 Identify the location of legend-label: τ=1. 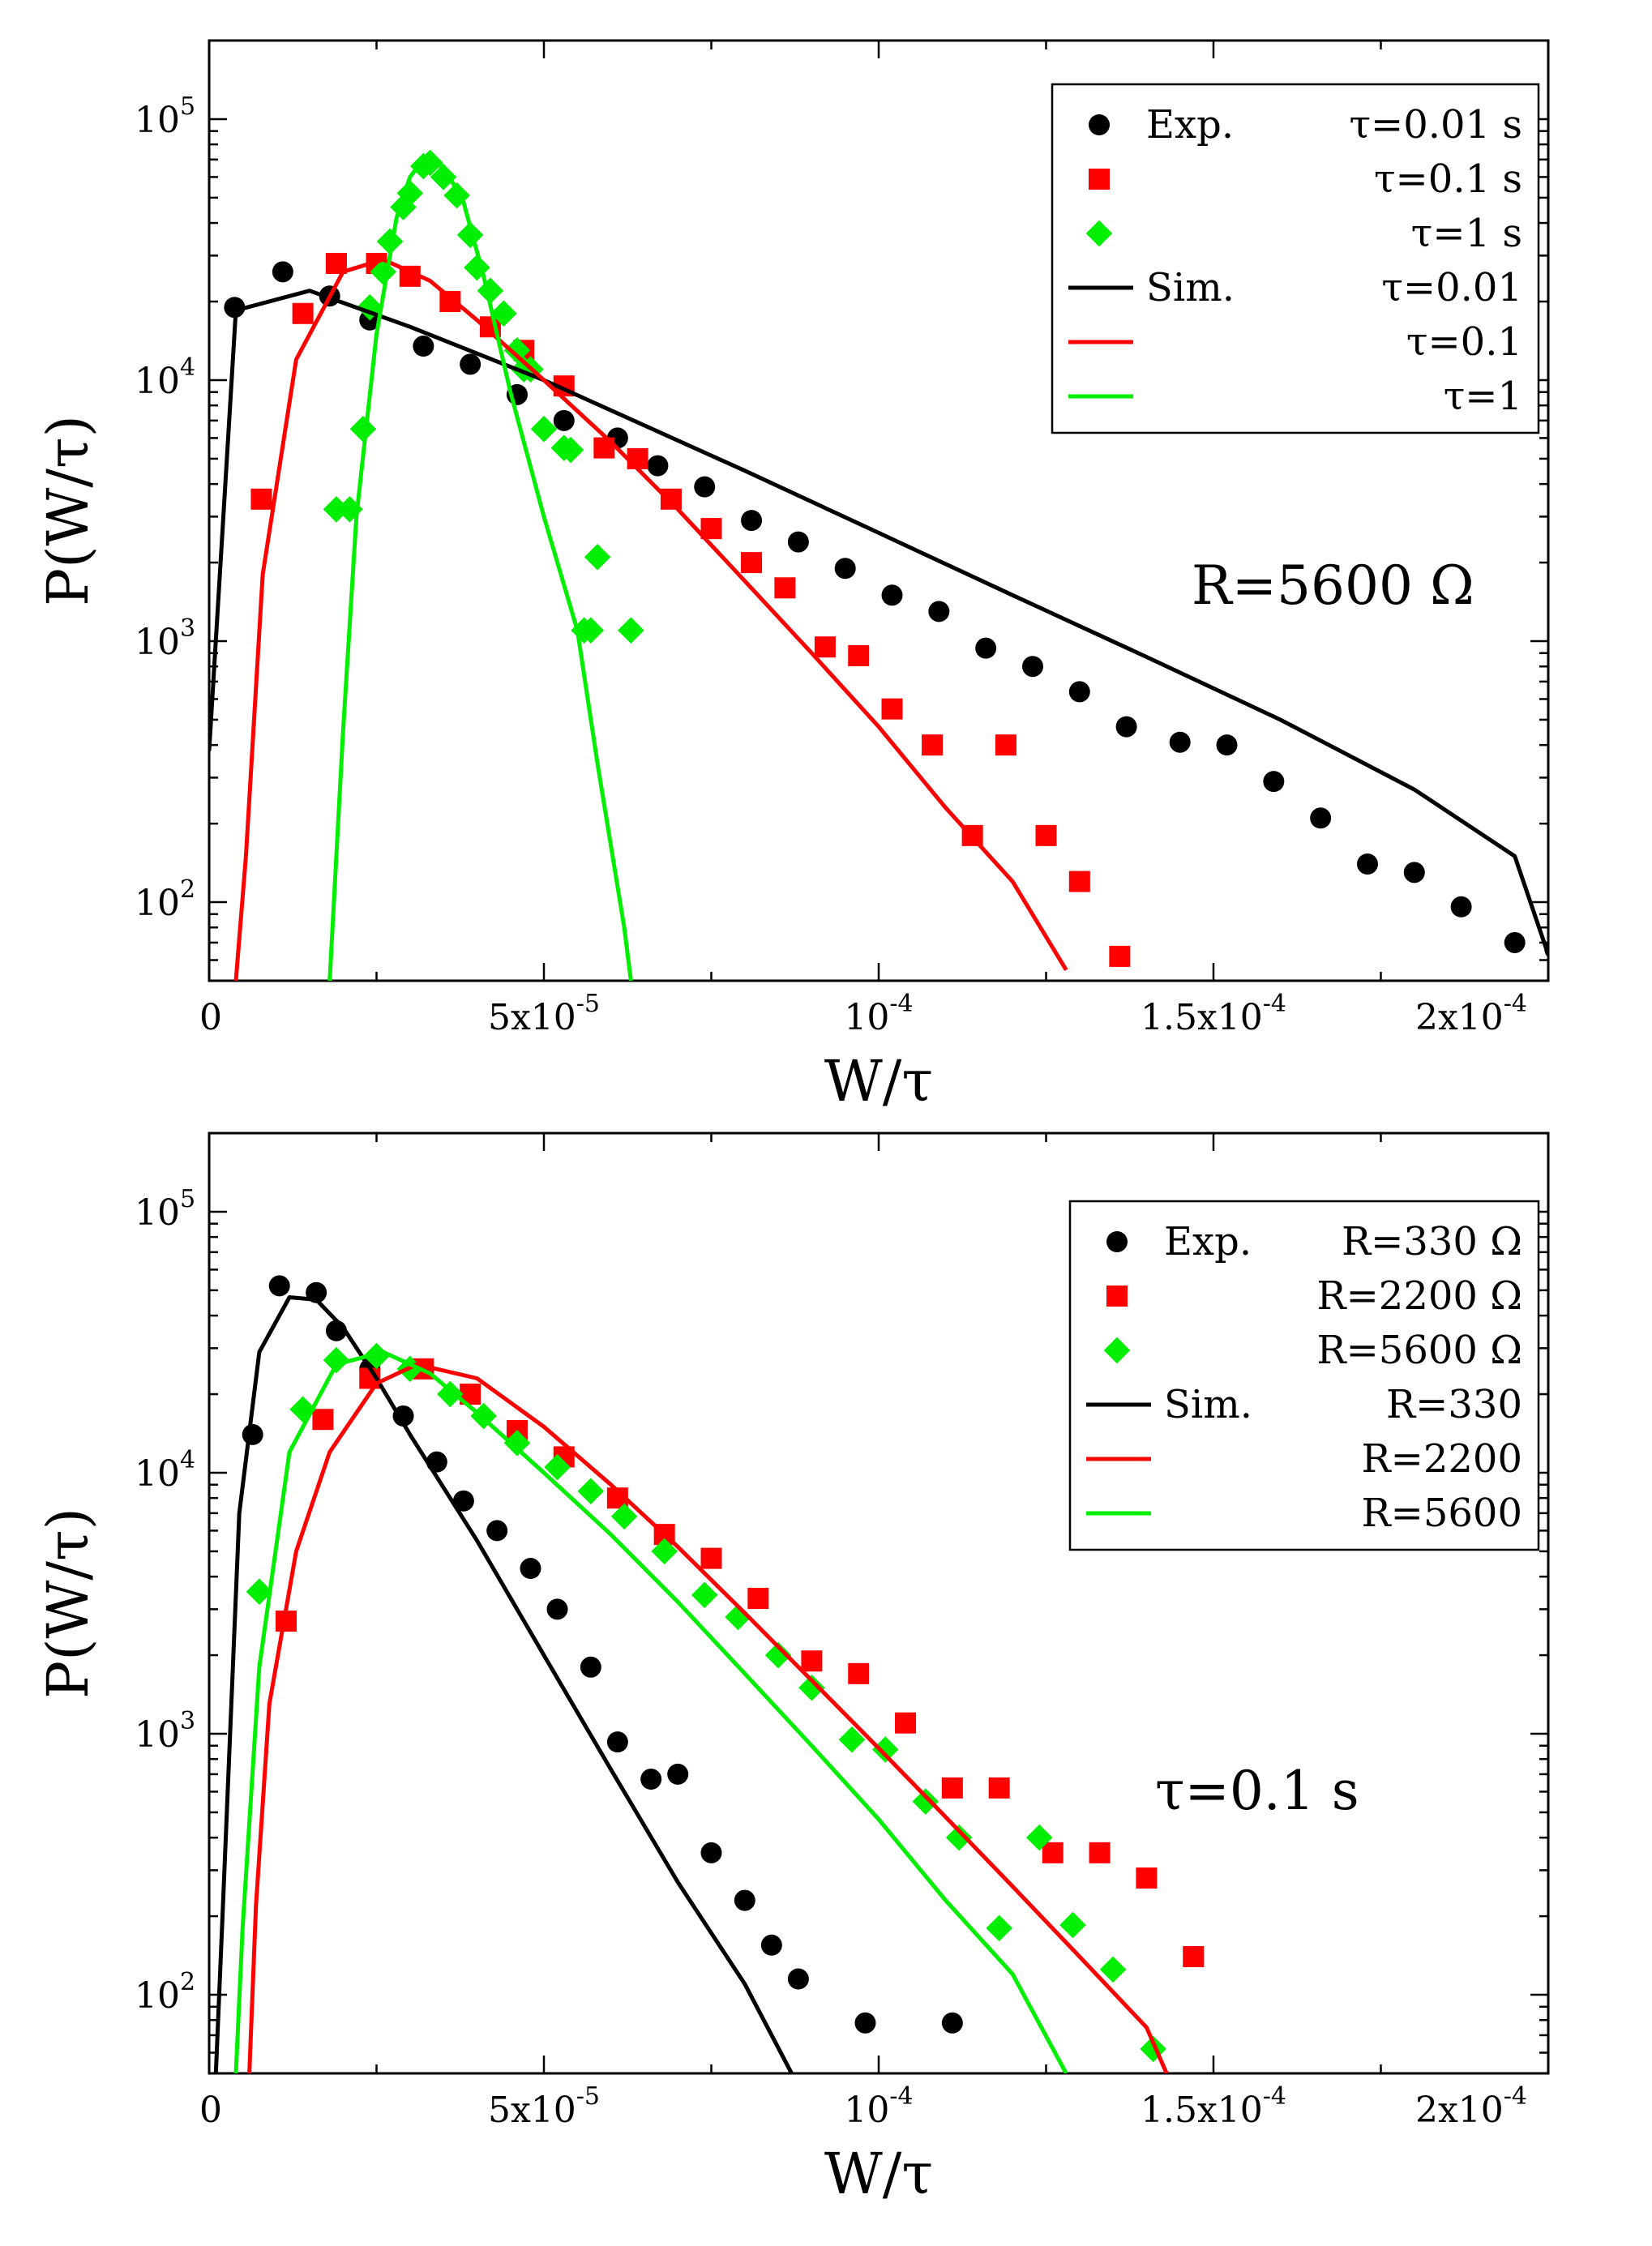
(1483, 396).